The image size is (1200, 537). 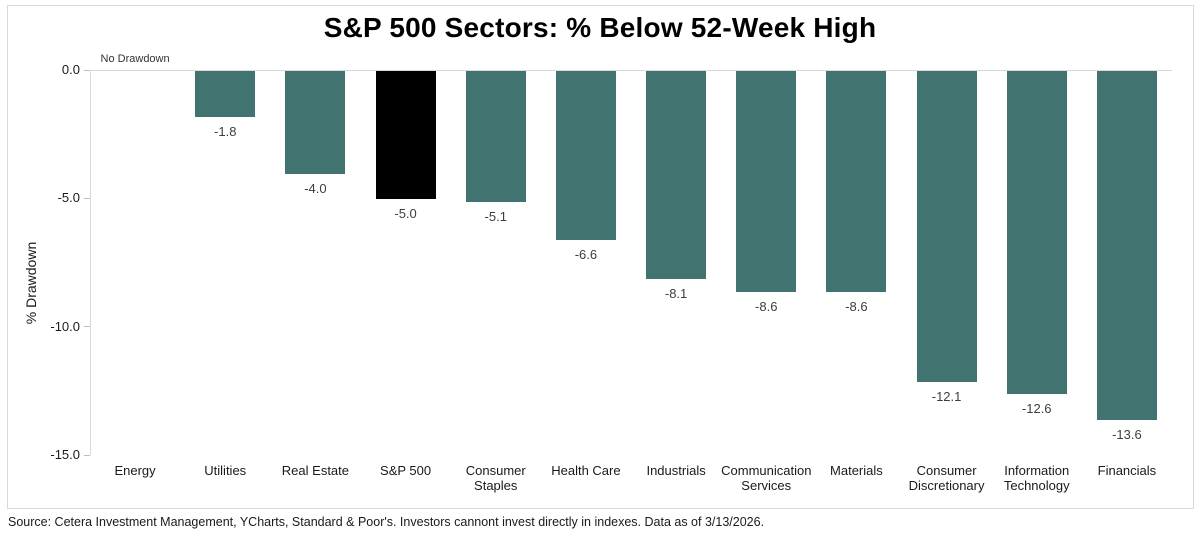 I want to click on bar-utilities, so click(x=225, y=94).